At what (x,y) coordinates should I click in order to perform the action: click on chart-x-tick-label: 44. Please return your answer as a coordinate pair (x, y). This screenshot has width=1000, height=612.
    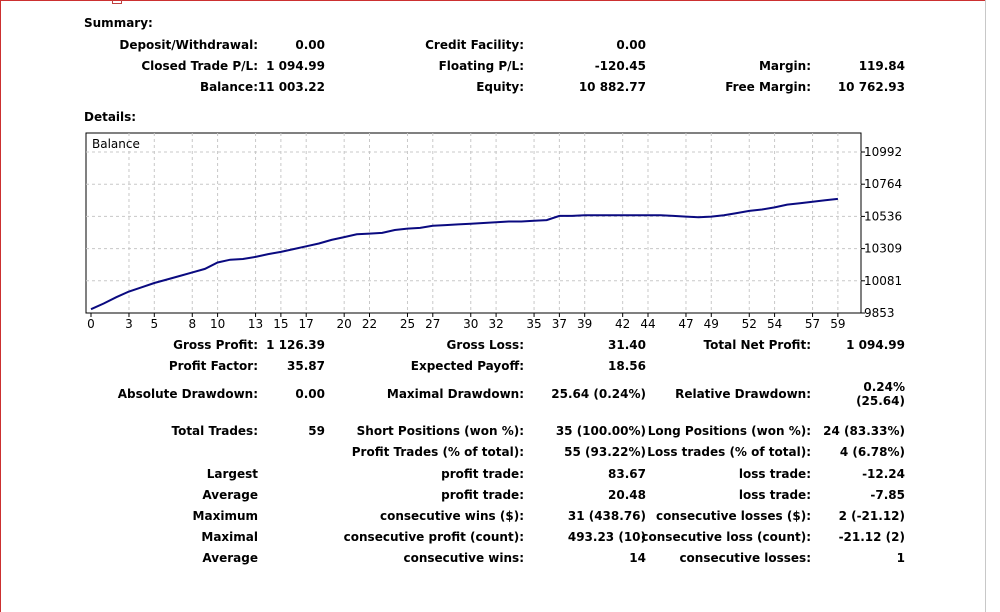
    Looking at the image, I should click on (647, 324).